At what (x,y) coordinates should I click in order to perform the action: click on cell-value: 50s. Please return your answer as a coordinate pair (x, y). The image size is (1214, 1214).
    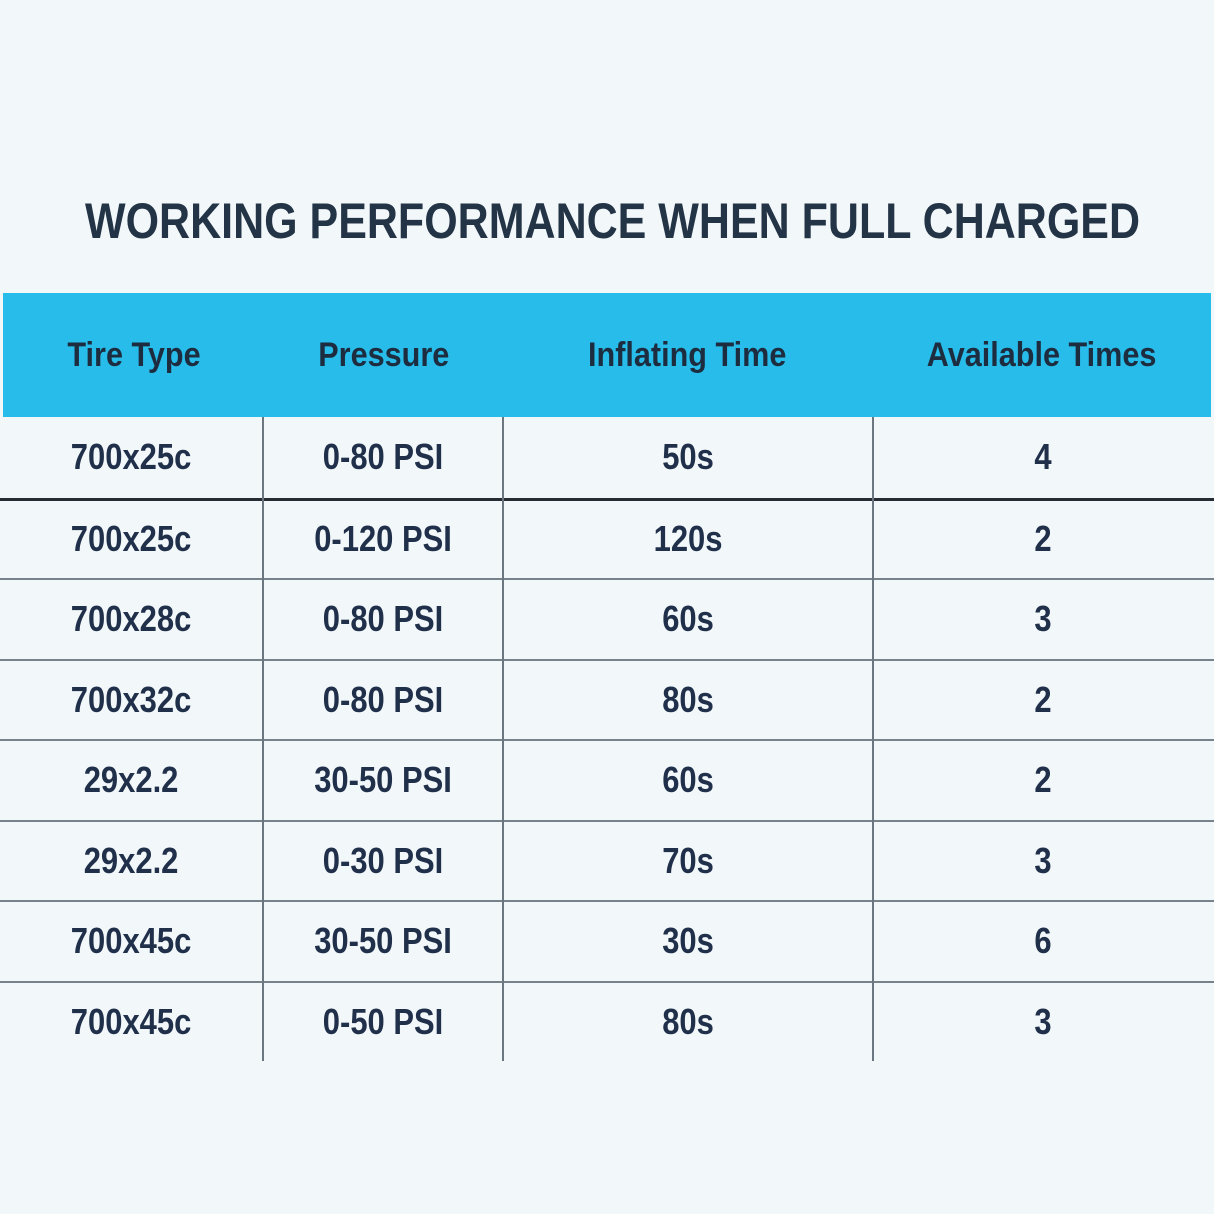
    Looking at the image, I should click on (688, 457).